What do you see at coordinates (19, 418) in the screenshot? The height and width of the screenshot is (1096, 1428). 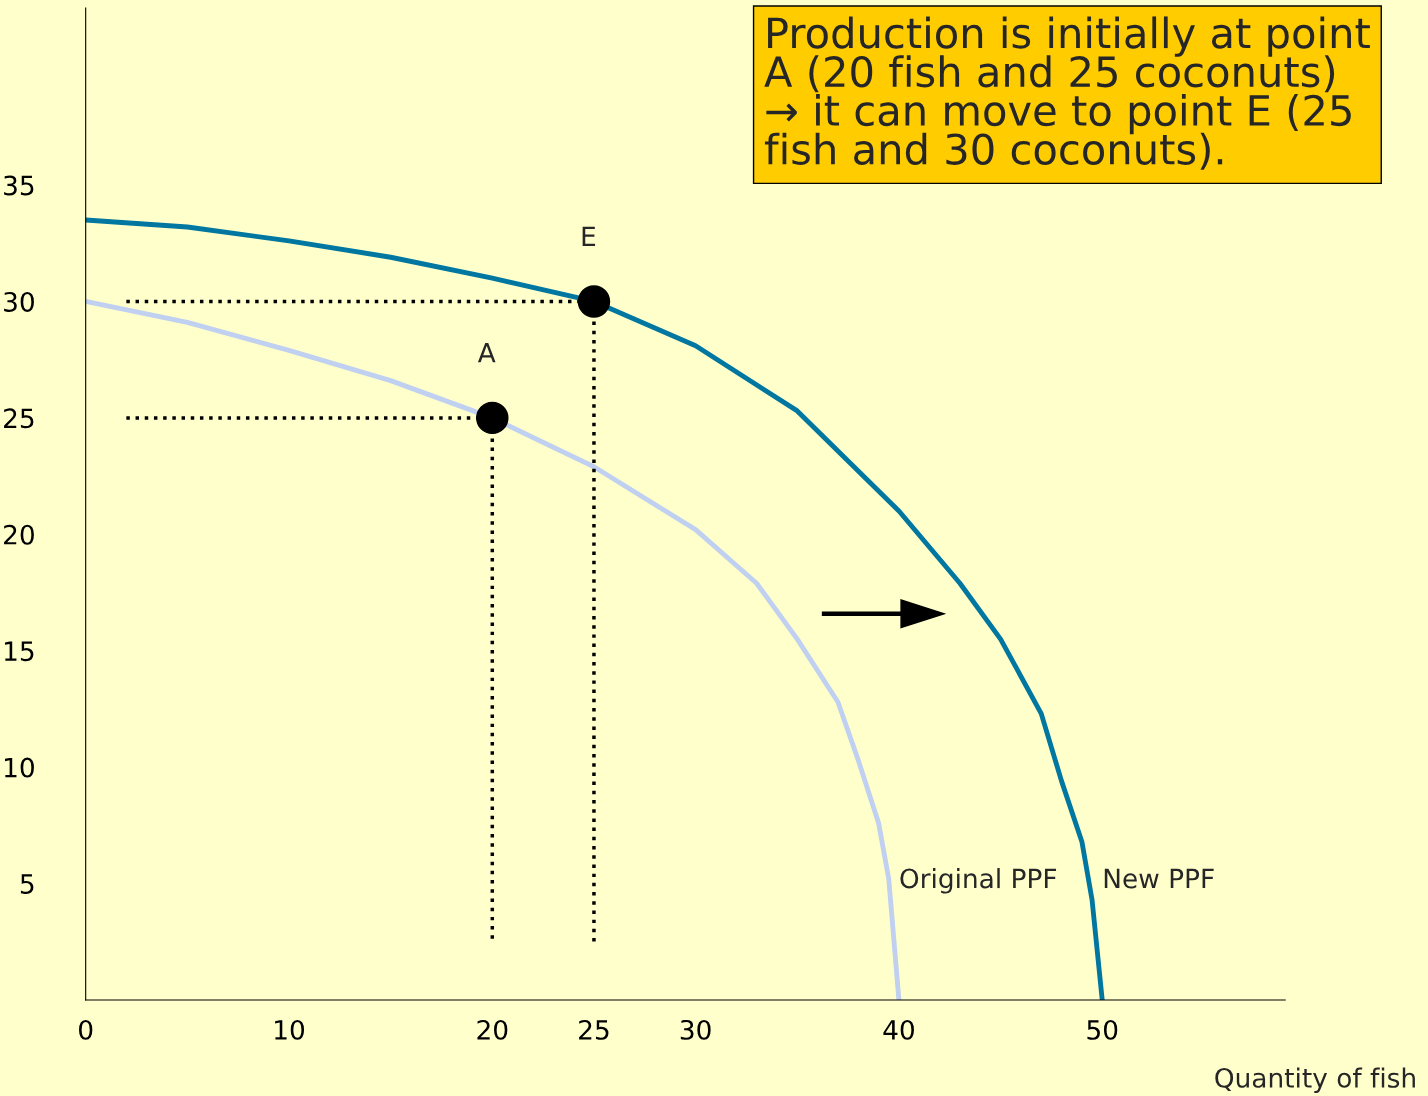 I see `y-tick-label: 25` at bounding box center [19, 418].